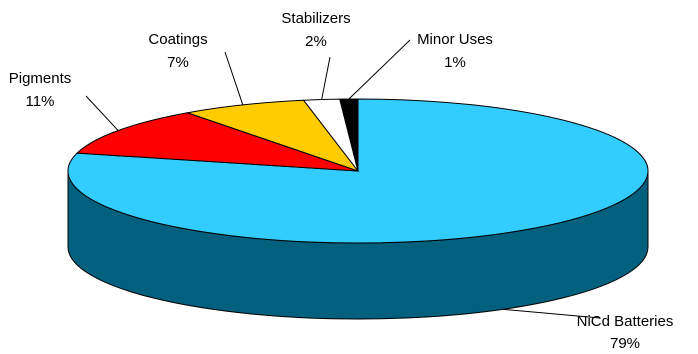 The image size is (698, 354). What do you see at coordinates (315, 18) in the screenshot?
I see `slice-label-stabilizers: Stabilizers` at bounding box center [315, 18].